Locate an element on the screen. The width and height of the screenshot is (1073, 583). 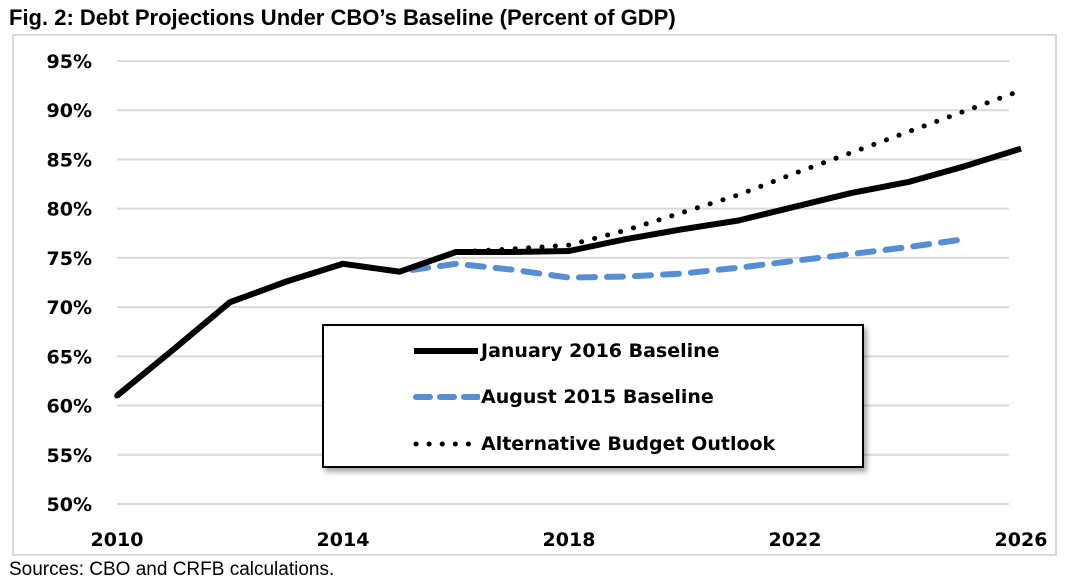
y-tick-label: 55% is located at coordinates (69, 456).